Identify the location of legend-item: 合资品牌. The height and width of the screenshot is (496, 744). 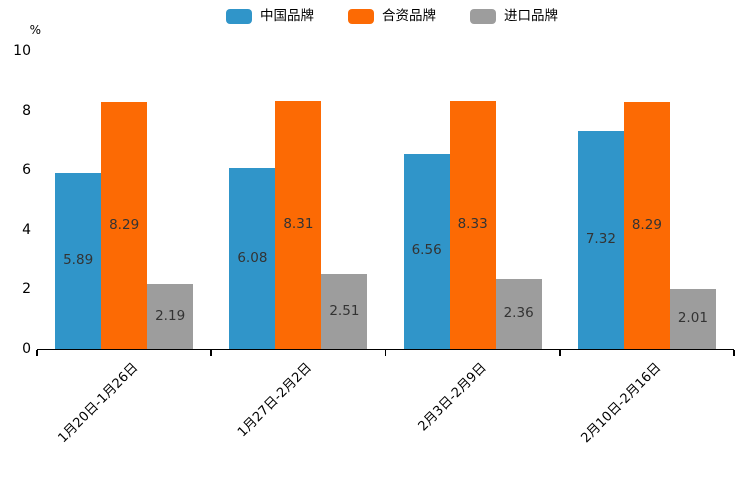
(392, 16).